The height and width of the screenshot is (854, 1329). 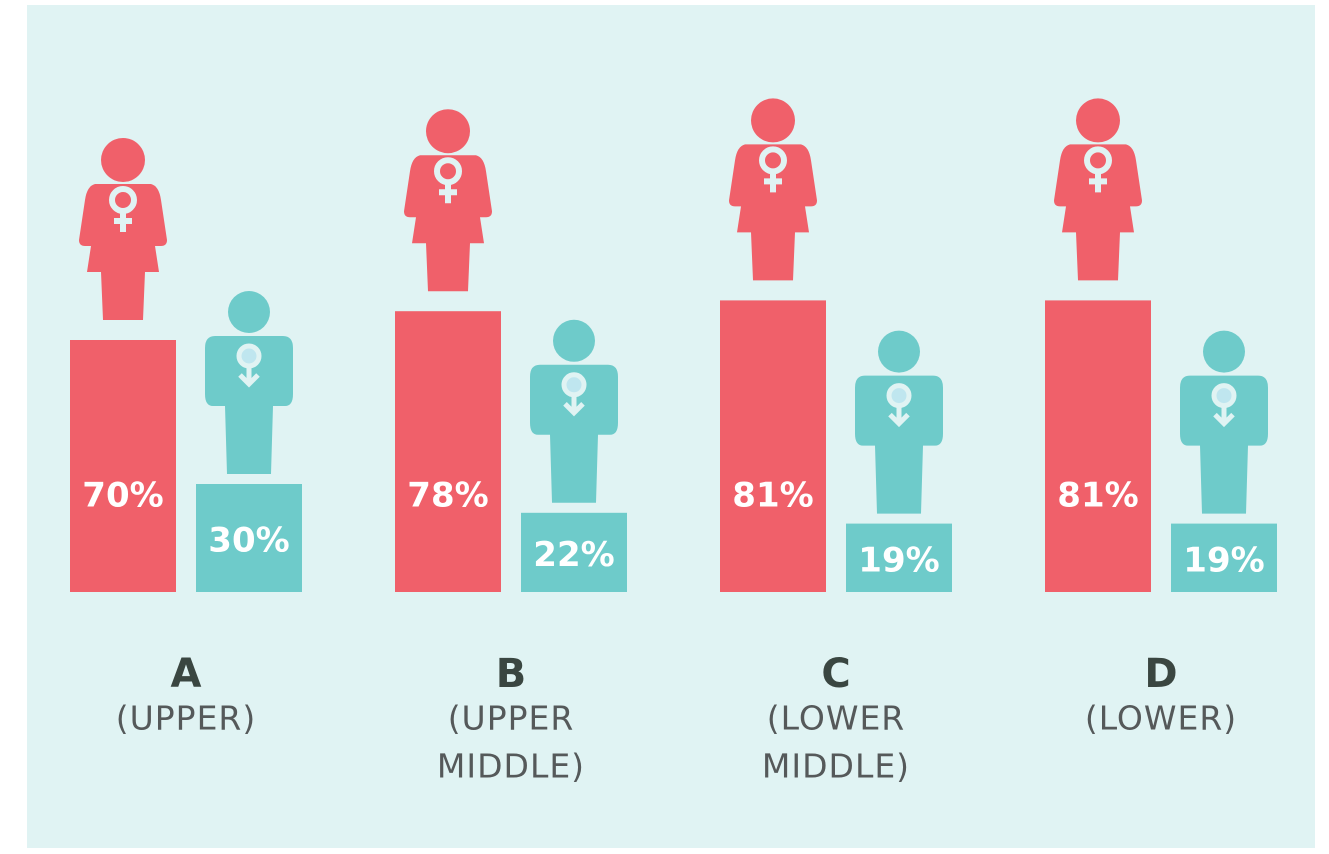 What do you see at coordinates (1160, 674) in the screenshot?
I see `category-label: D` at bounding box center [1160, 674].